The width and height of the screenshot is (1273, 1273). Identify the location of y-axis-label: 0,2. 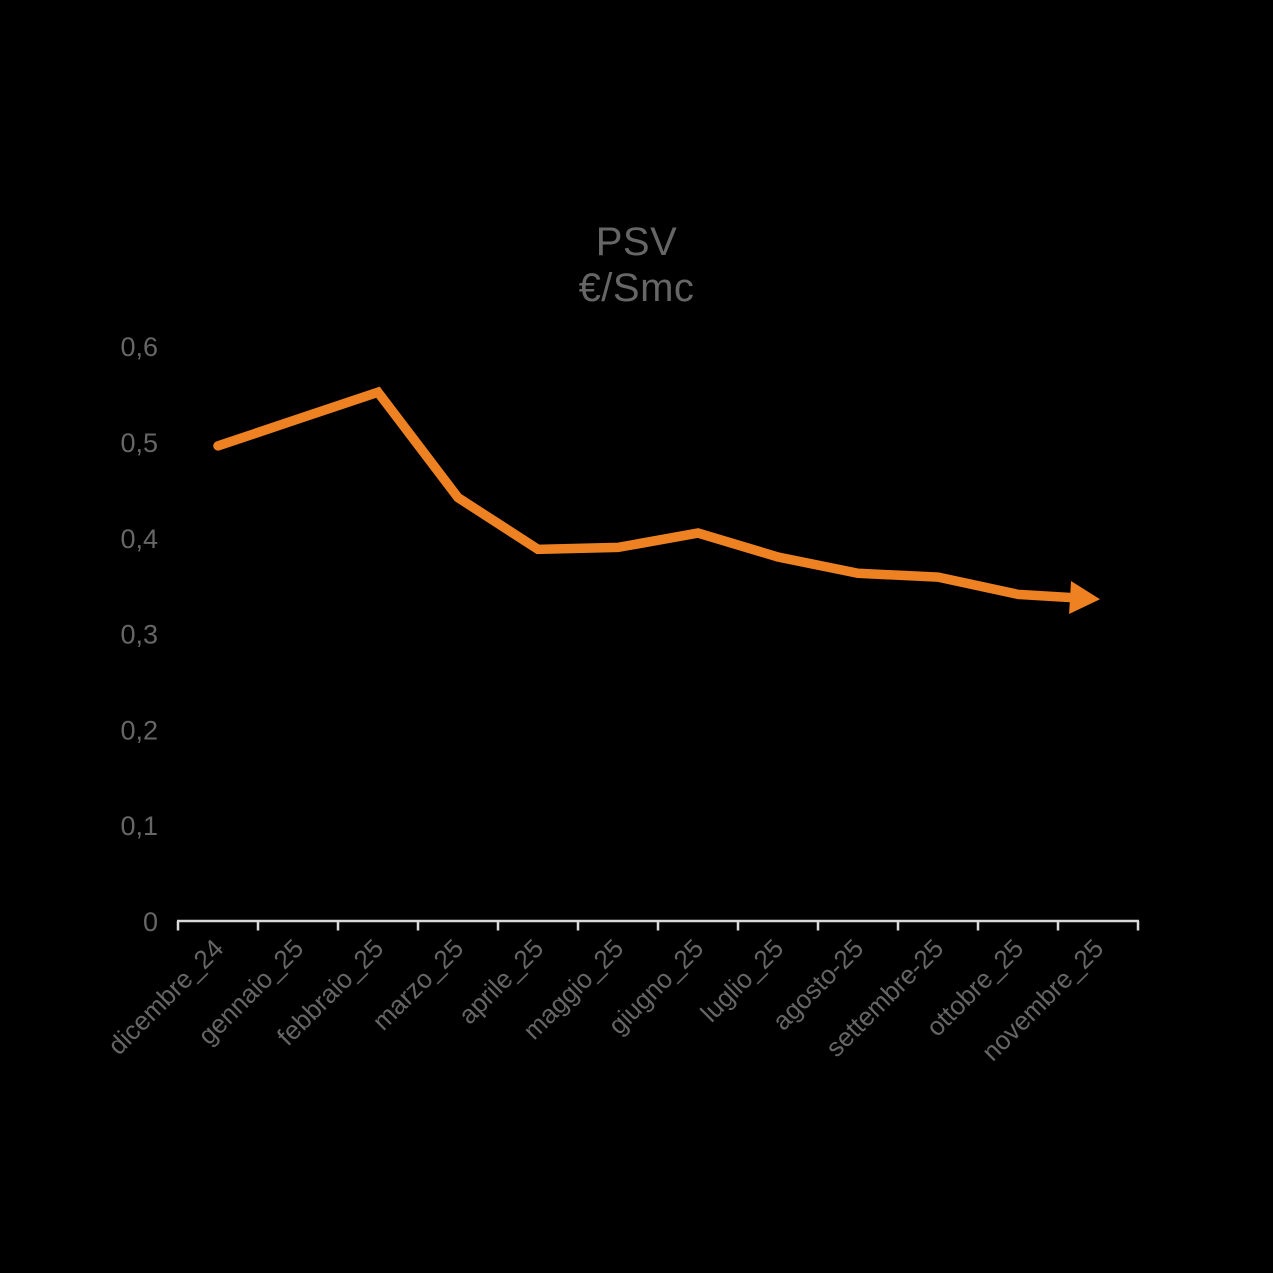
(139, 730).